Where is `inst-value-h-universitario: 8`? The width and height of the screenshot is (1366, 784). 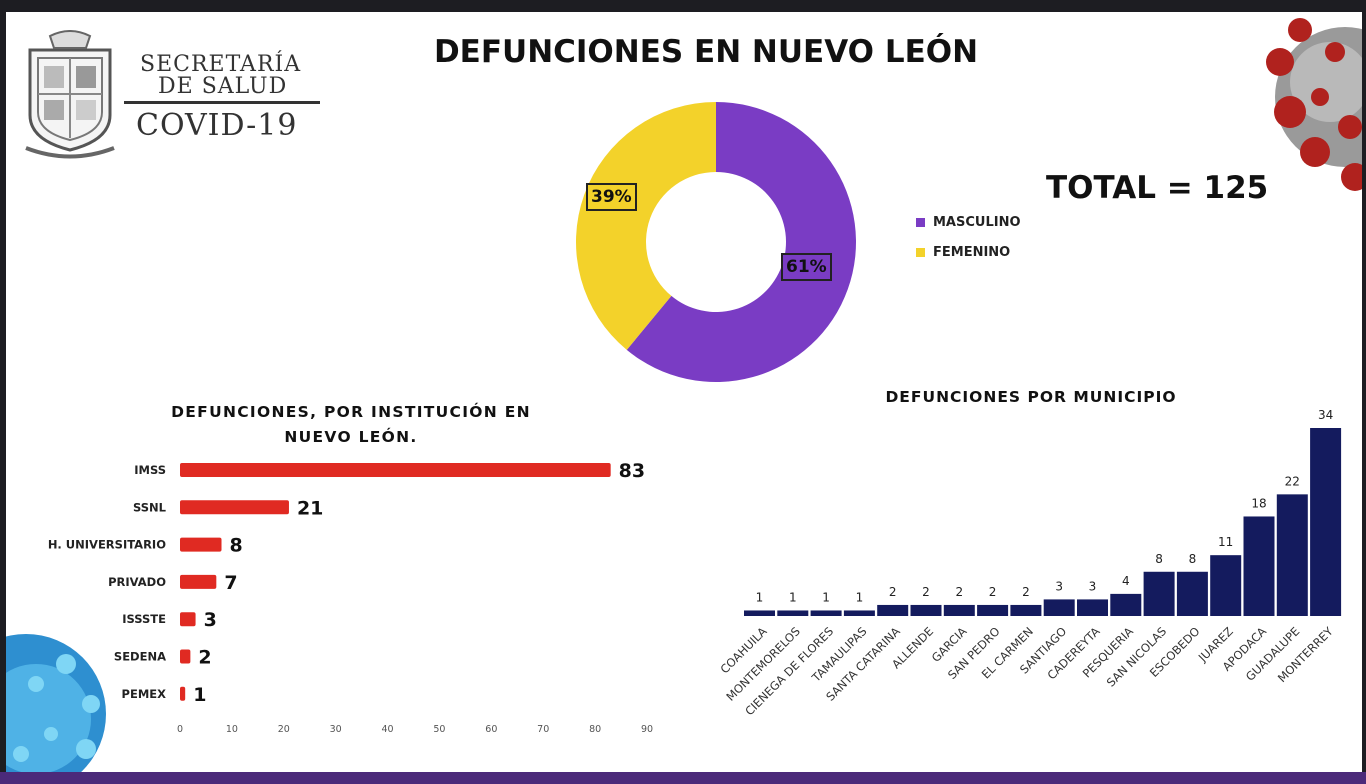
inst-value-h-universitario: 8 is located at coordinates (236, 546).